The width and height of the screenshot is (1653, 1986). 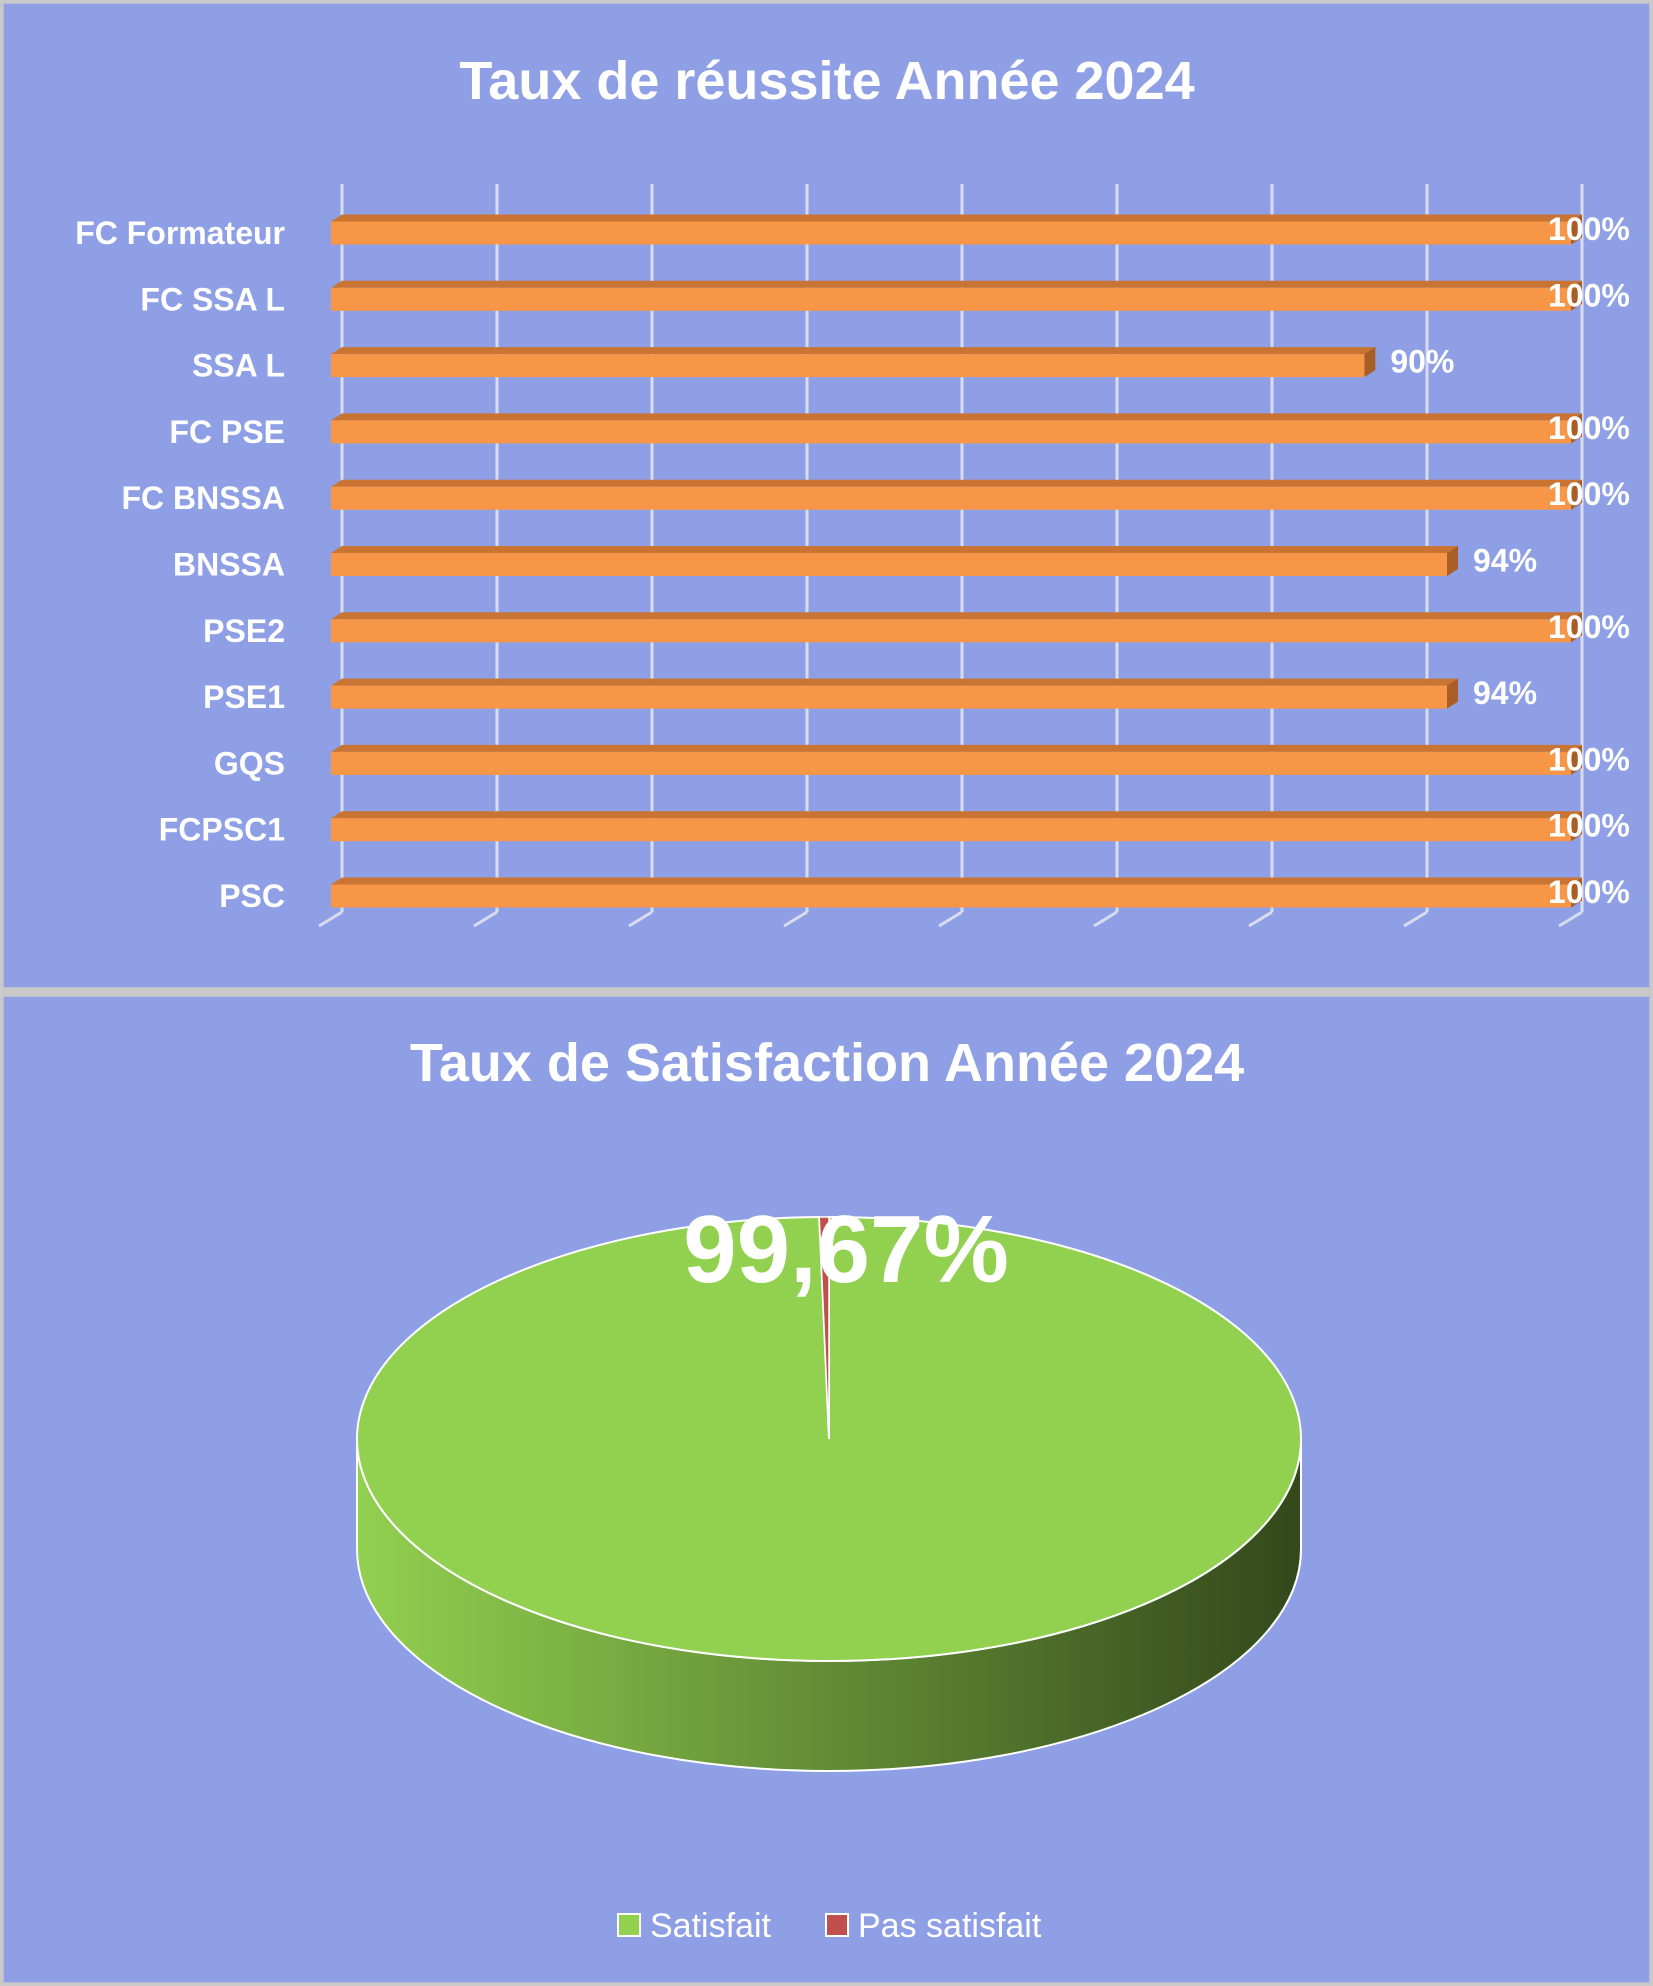 What do you see at coordinates (1589, 892) in the screenshot?
I see `value-label-psc: 100%` at bounding box center [1589, 892].